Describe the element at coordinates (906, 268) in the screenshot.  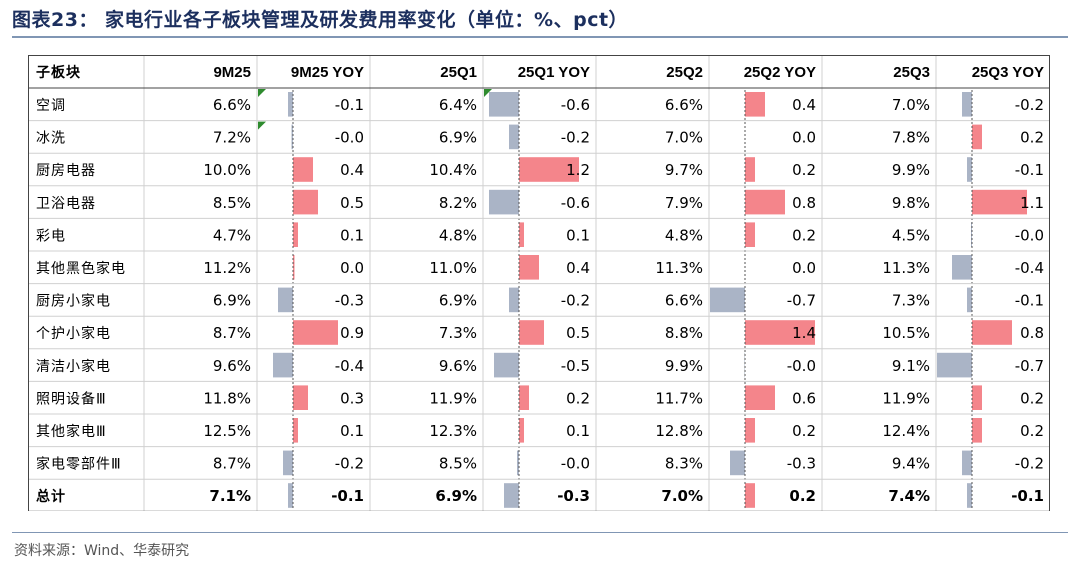
I see `rate-value: 11.3%` at that location.